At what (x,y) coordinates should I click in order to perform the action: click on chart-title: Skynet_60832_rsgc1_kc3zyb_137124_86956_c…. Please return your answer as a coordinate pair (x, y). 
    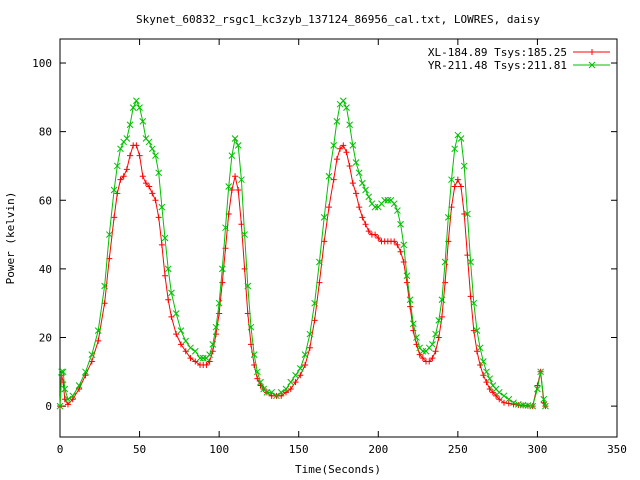
    Looking at the image, I should click on (338, 19).